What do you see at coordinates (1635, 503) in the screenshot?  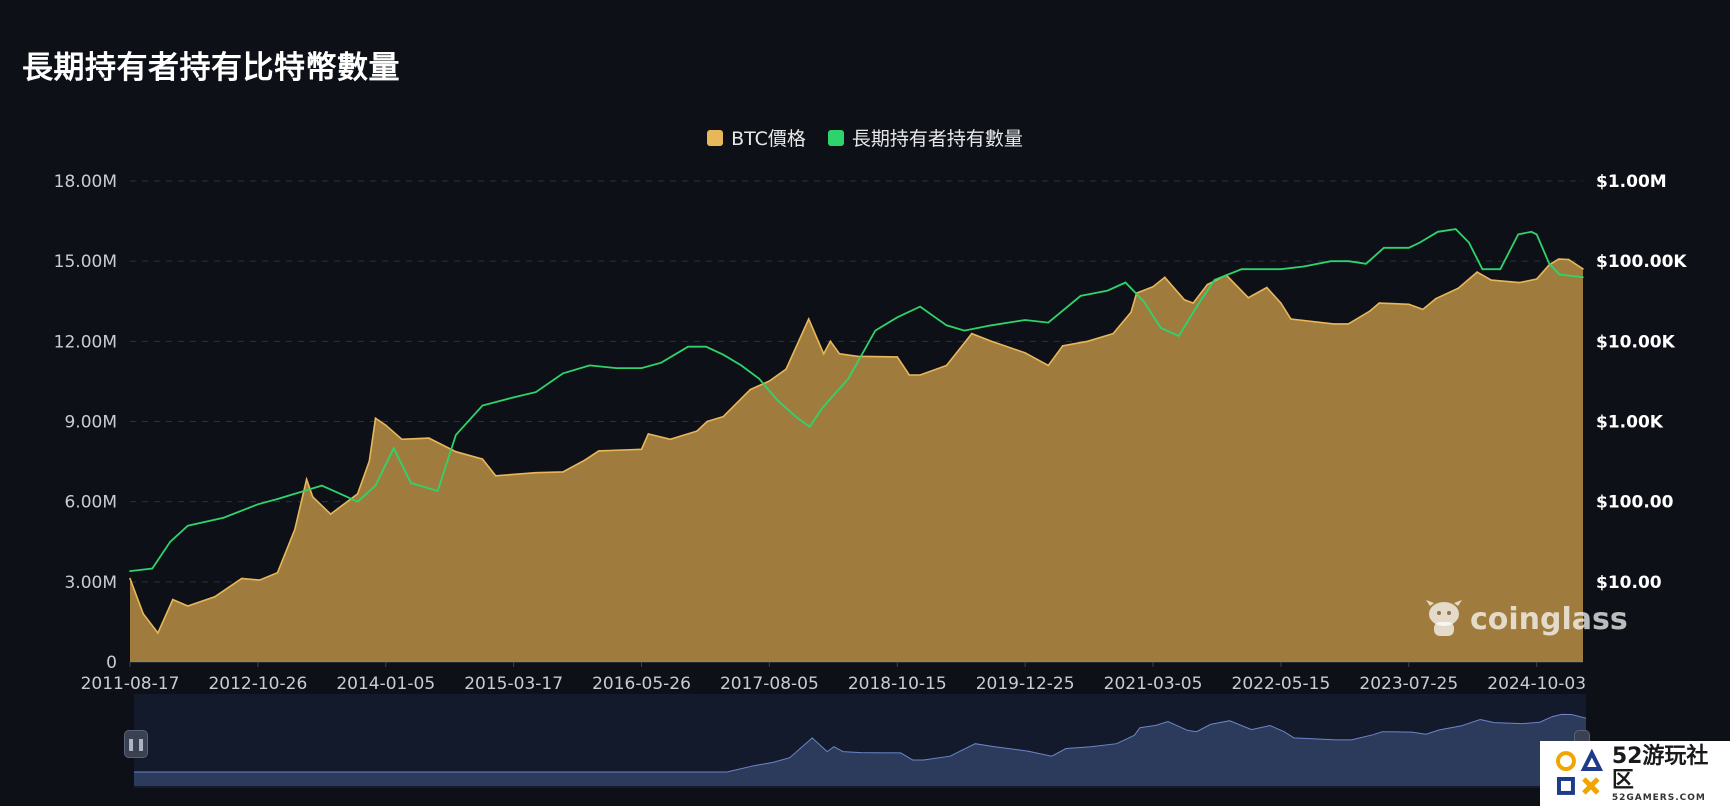 I see `y-right-tick-label: $100.00` at bounding box center [1635, 503].